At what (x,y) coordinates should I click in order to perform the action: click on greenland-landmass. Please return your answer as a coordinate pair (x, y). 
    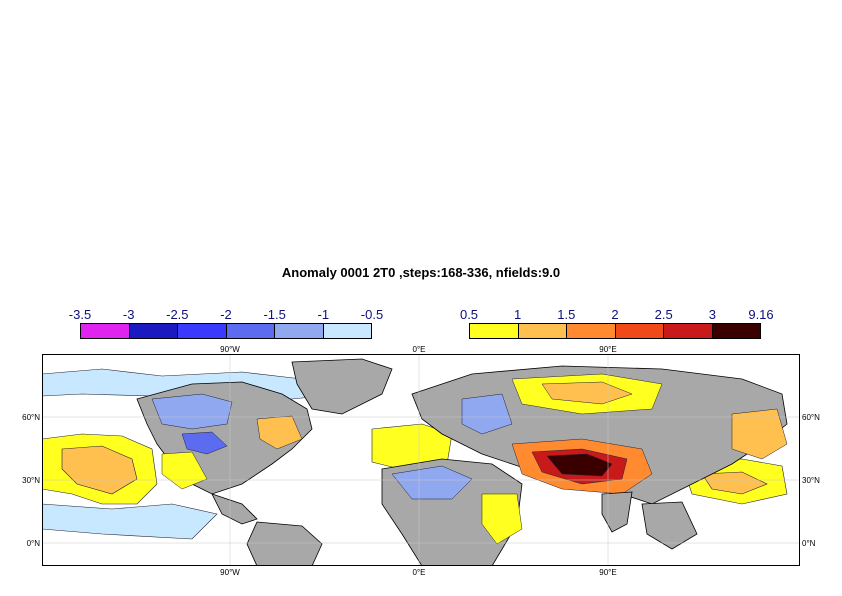
    Looking at the image, I should click on (342, 386).